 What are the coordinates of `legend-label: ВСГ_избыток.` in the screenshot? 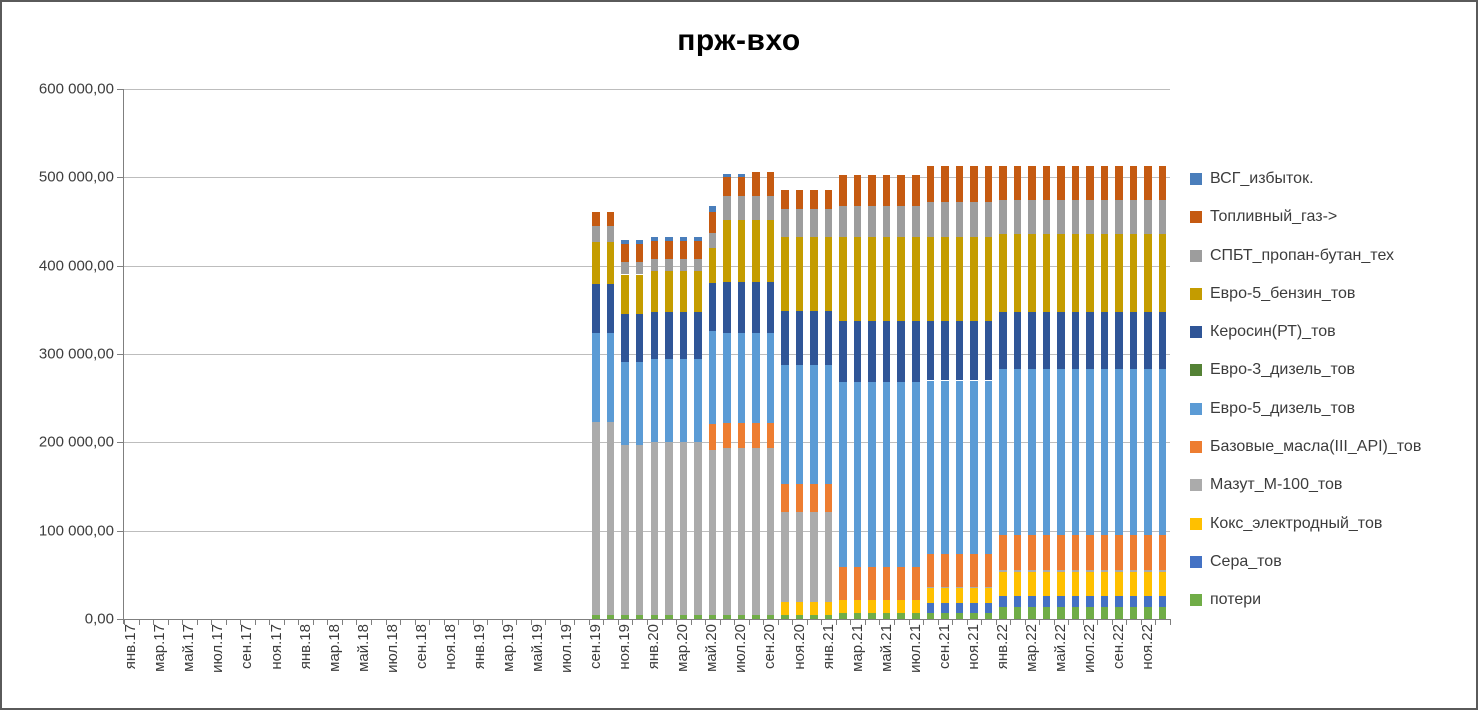 It's located at (1262, 178).